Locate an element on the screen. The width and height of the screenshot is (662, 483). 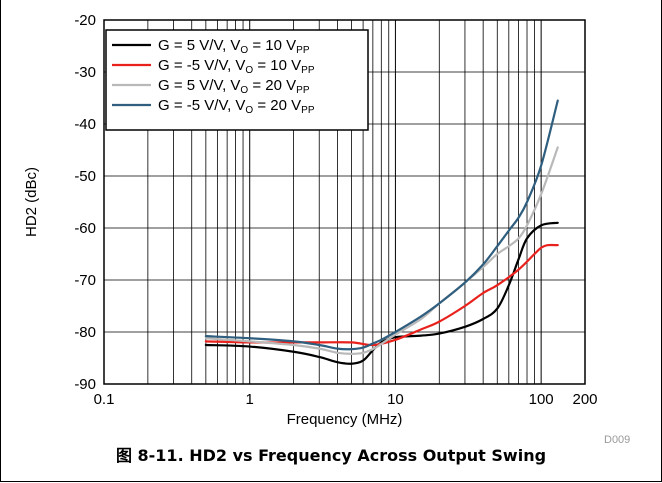
legend-entry: G = -5 V/V, VO = 20 VPP is located at coordinates (236, 106).